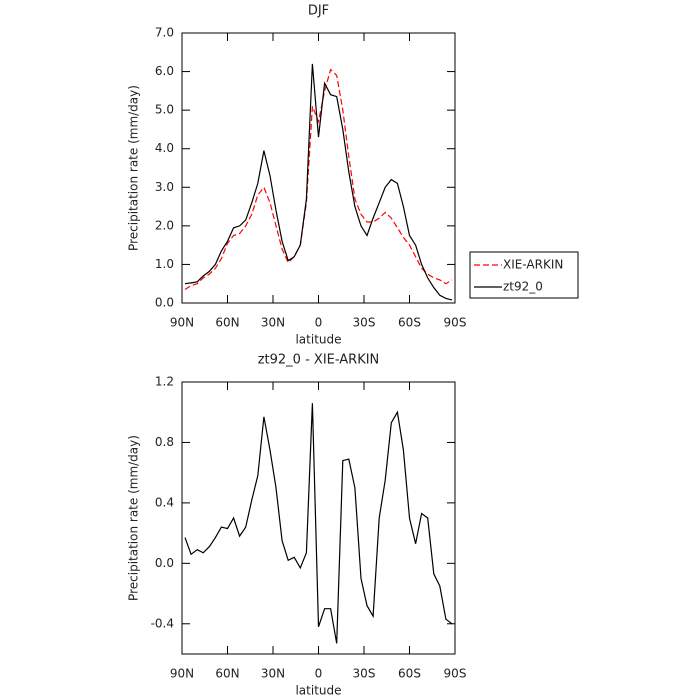 Image resolution: width=700 pixels, height=700 pixels. Describe the element at coordinates (318, 11) in the screenshot. I see `chart-title: DJF` at that location.